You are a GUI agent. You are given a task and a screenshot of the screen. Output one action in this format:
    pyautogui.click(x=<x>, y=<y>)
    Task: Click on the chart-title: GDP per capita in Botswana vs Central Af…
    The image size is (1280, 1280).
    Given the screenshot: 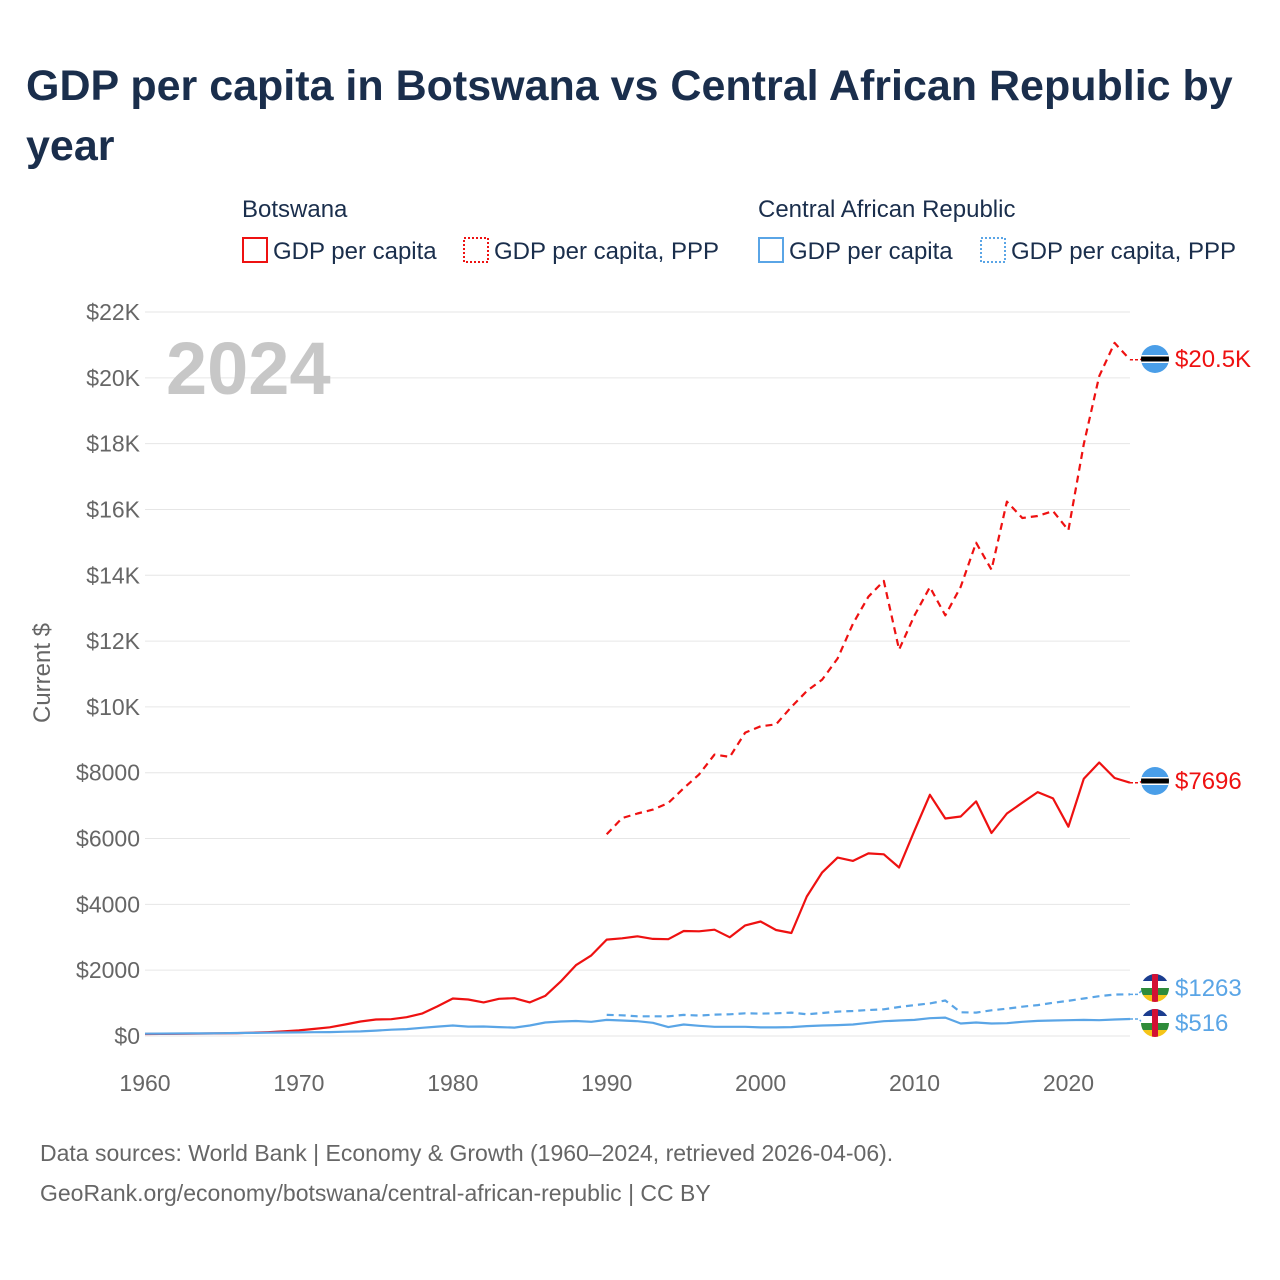 What is the action you would take?
    pyautogui.click(x=629, y=116)
    